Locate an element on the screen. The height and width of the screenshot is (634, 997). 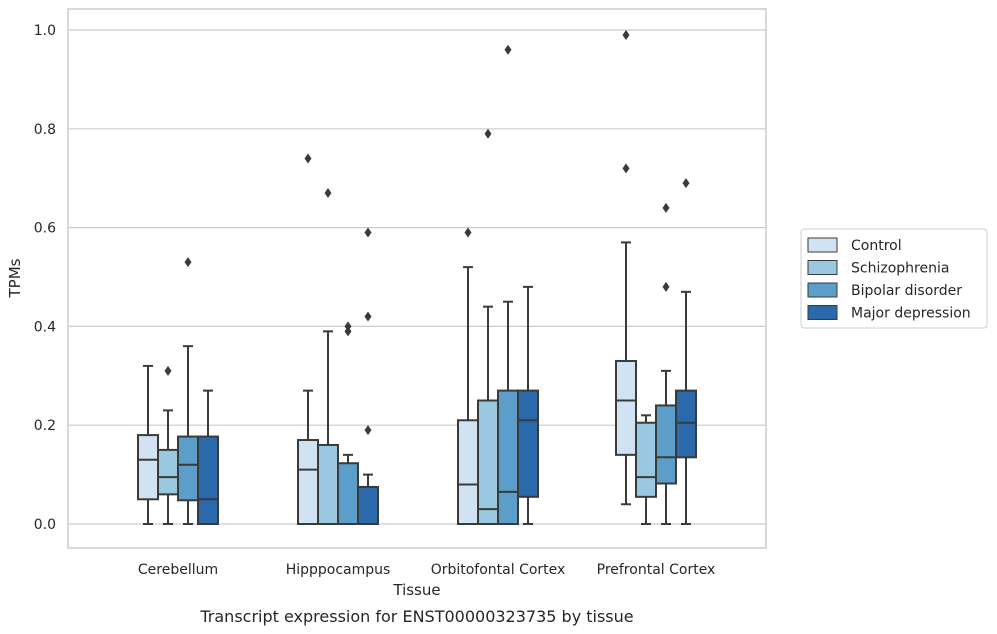
y-tick-label: 0.0 is located at coordinates (45, 525).